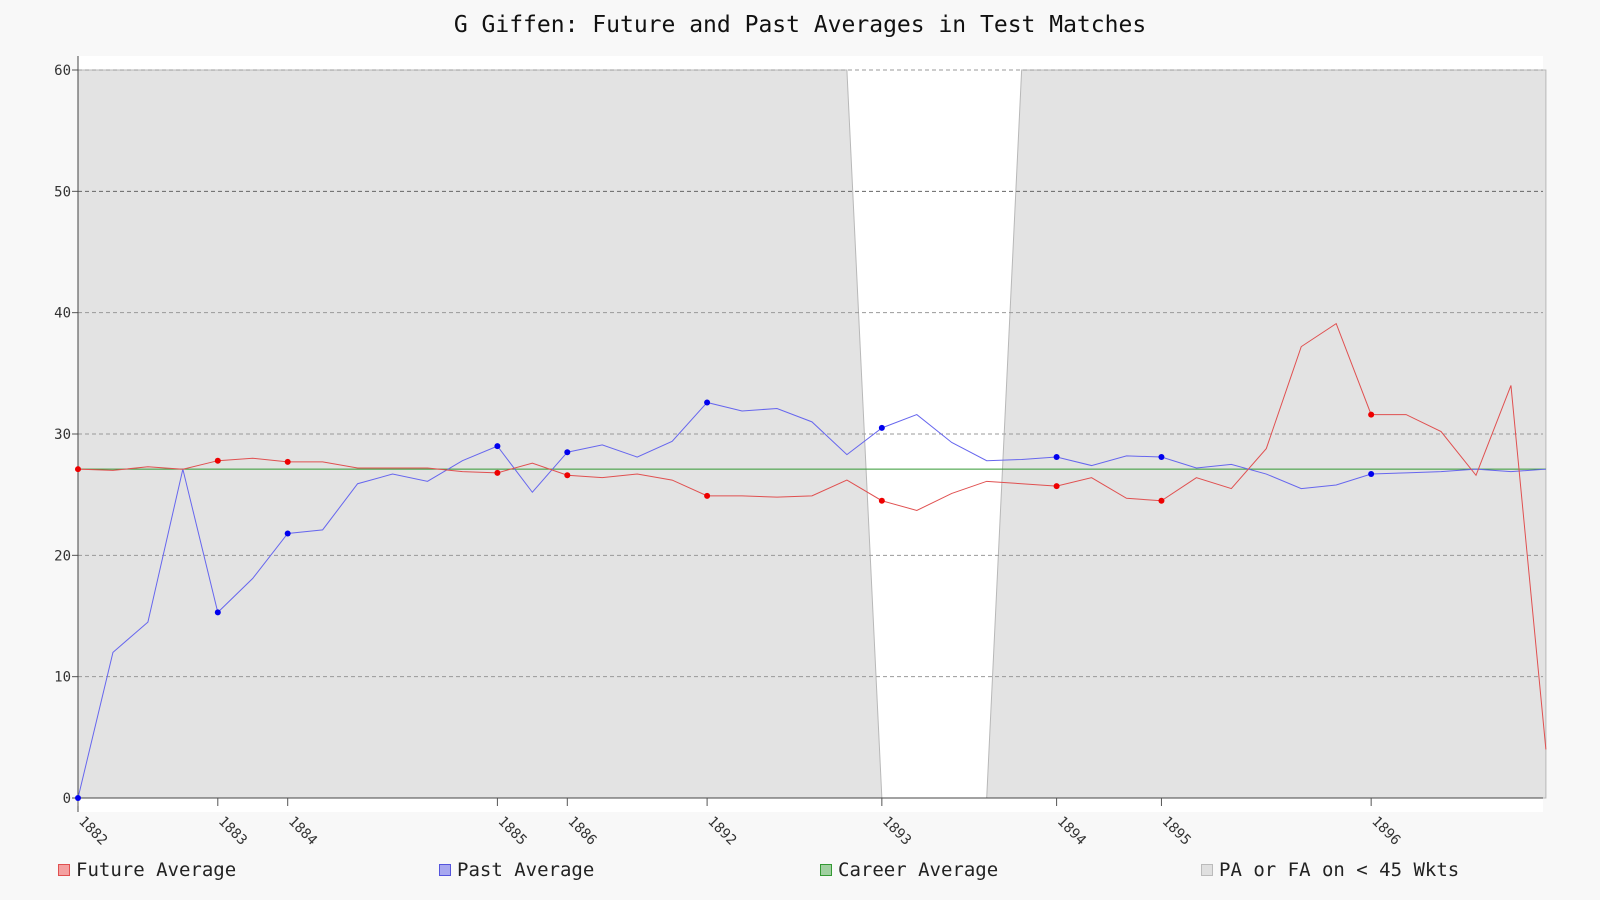  I want to click on y-tick-label-30: 30, so click(62, 435).